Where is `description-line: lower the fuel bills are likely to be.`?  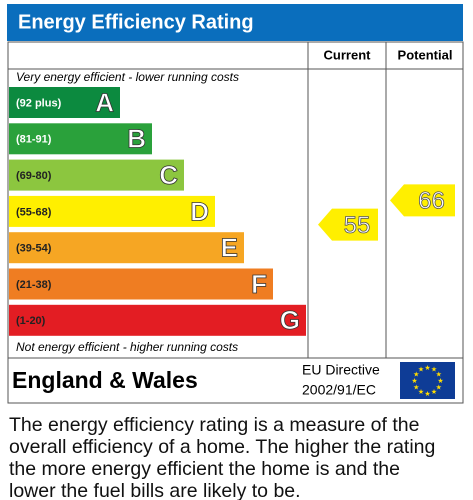
description-line: lower the fuel bills are likely to be. is located at coordinates (155, 490).